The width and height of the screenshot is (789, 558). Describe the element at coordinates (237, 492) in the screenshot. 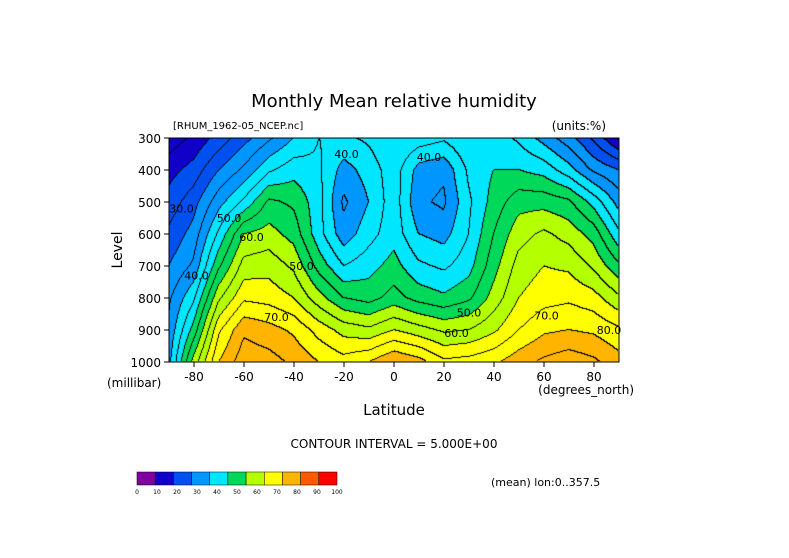

I see `colorbar-tick-label: 50` at that location.